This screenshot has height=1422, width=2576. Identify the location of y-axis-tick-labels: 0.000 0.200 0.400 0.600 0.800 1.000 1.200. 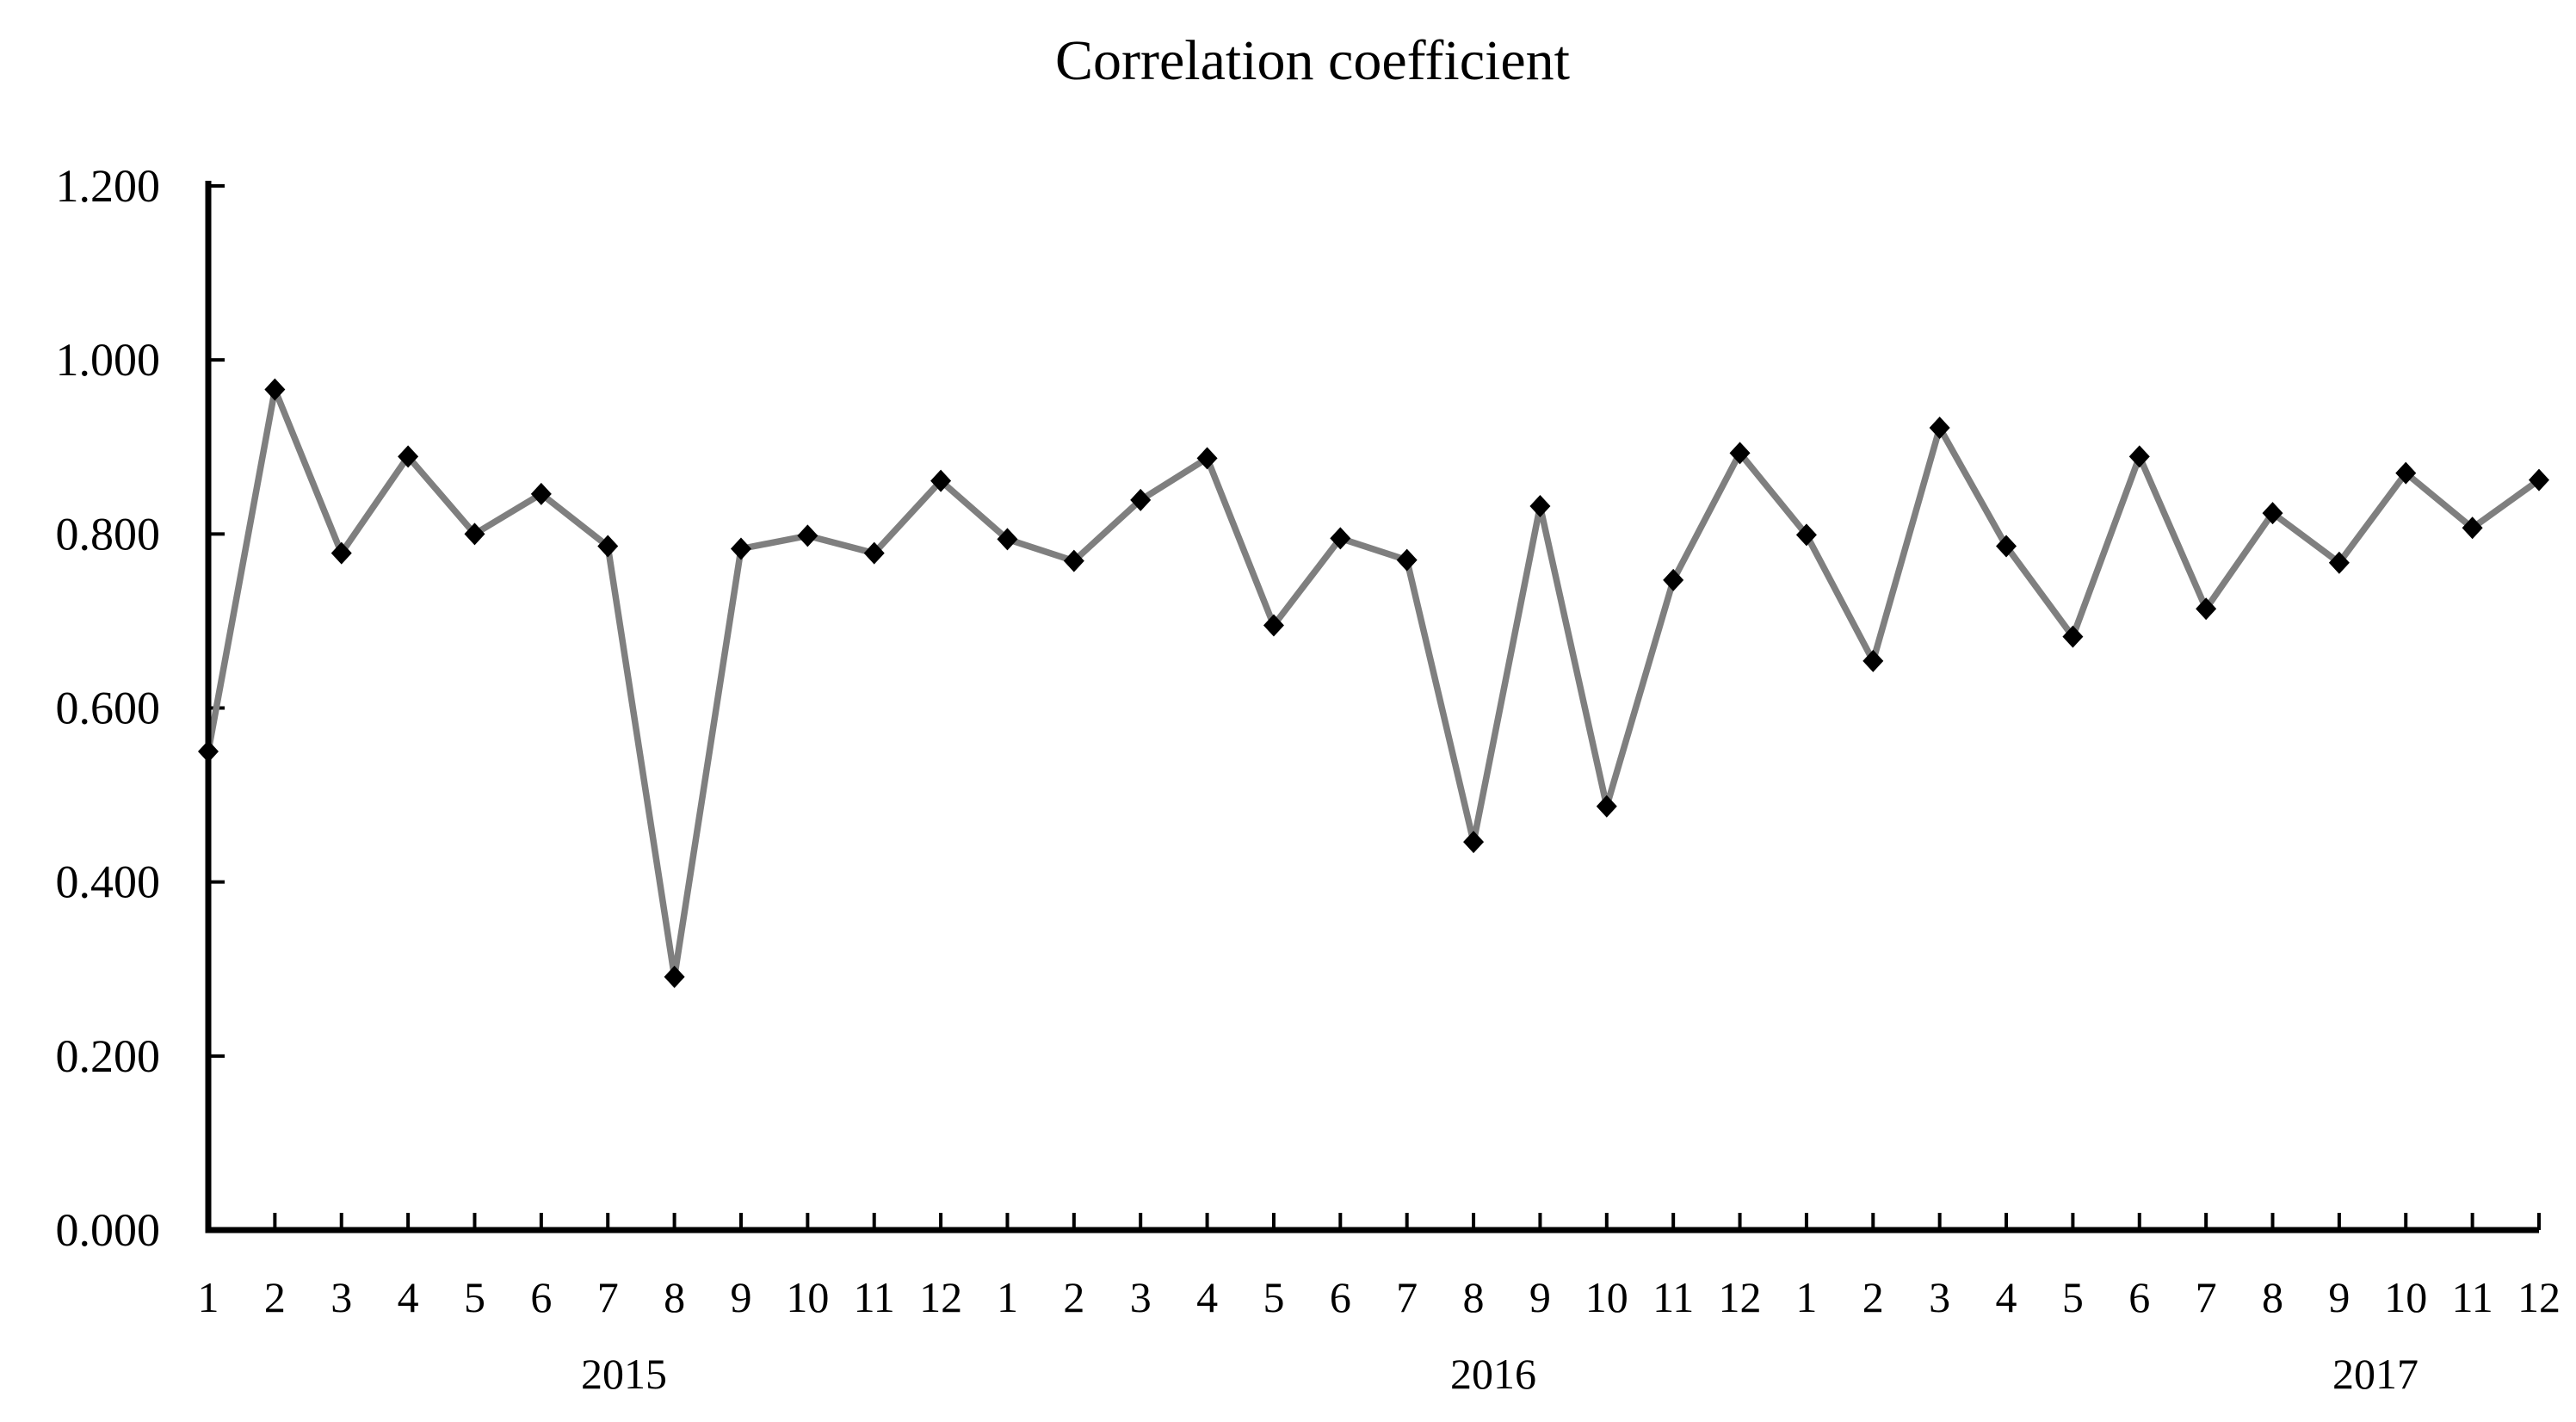
(108, 708).